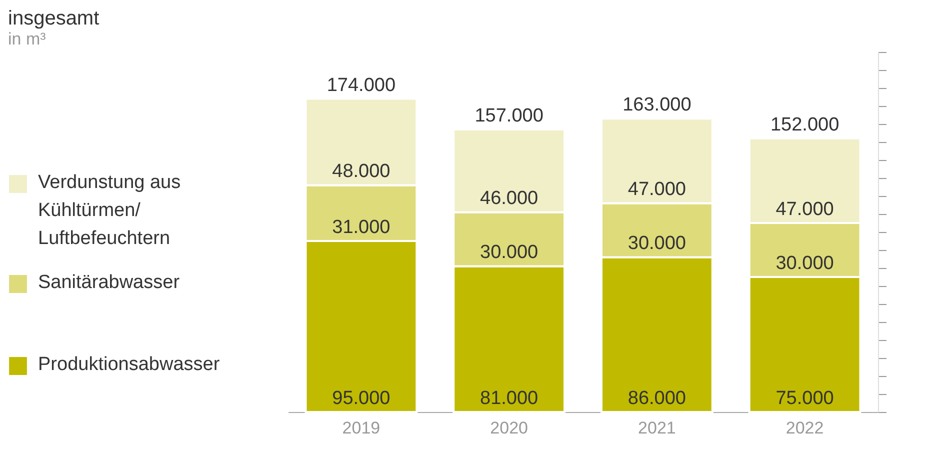 This screenshot has height=466, width=932. Describe the element at coordinates (657, 428) in the screenshot. I see `x-tick-label: 2021` at that location.